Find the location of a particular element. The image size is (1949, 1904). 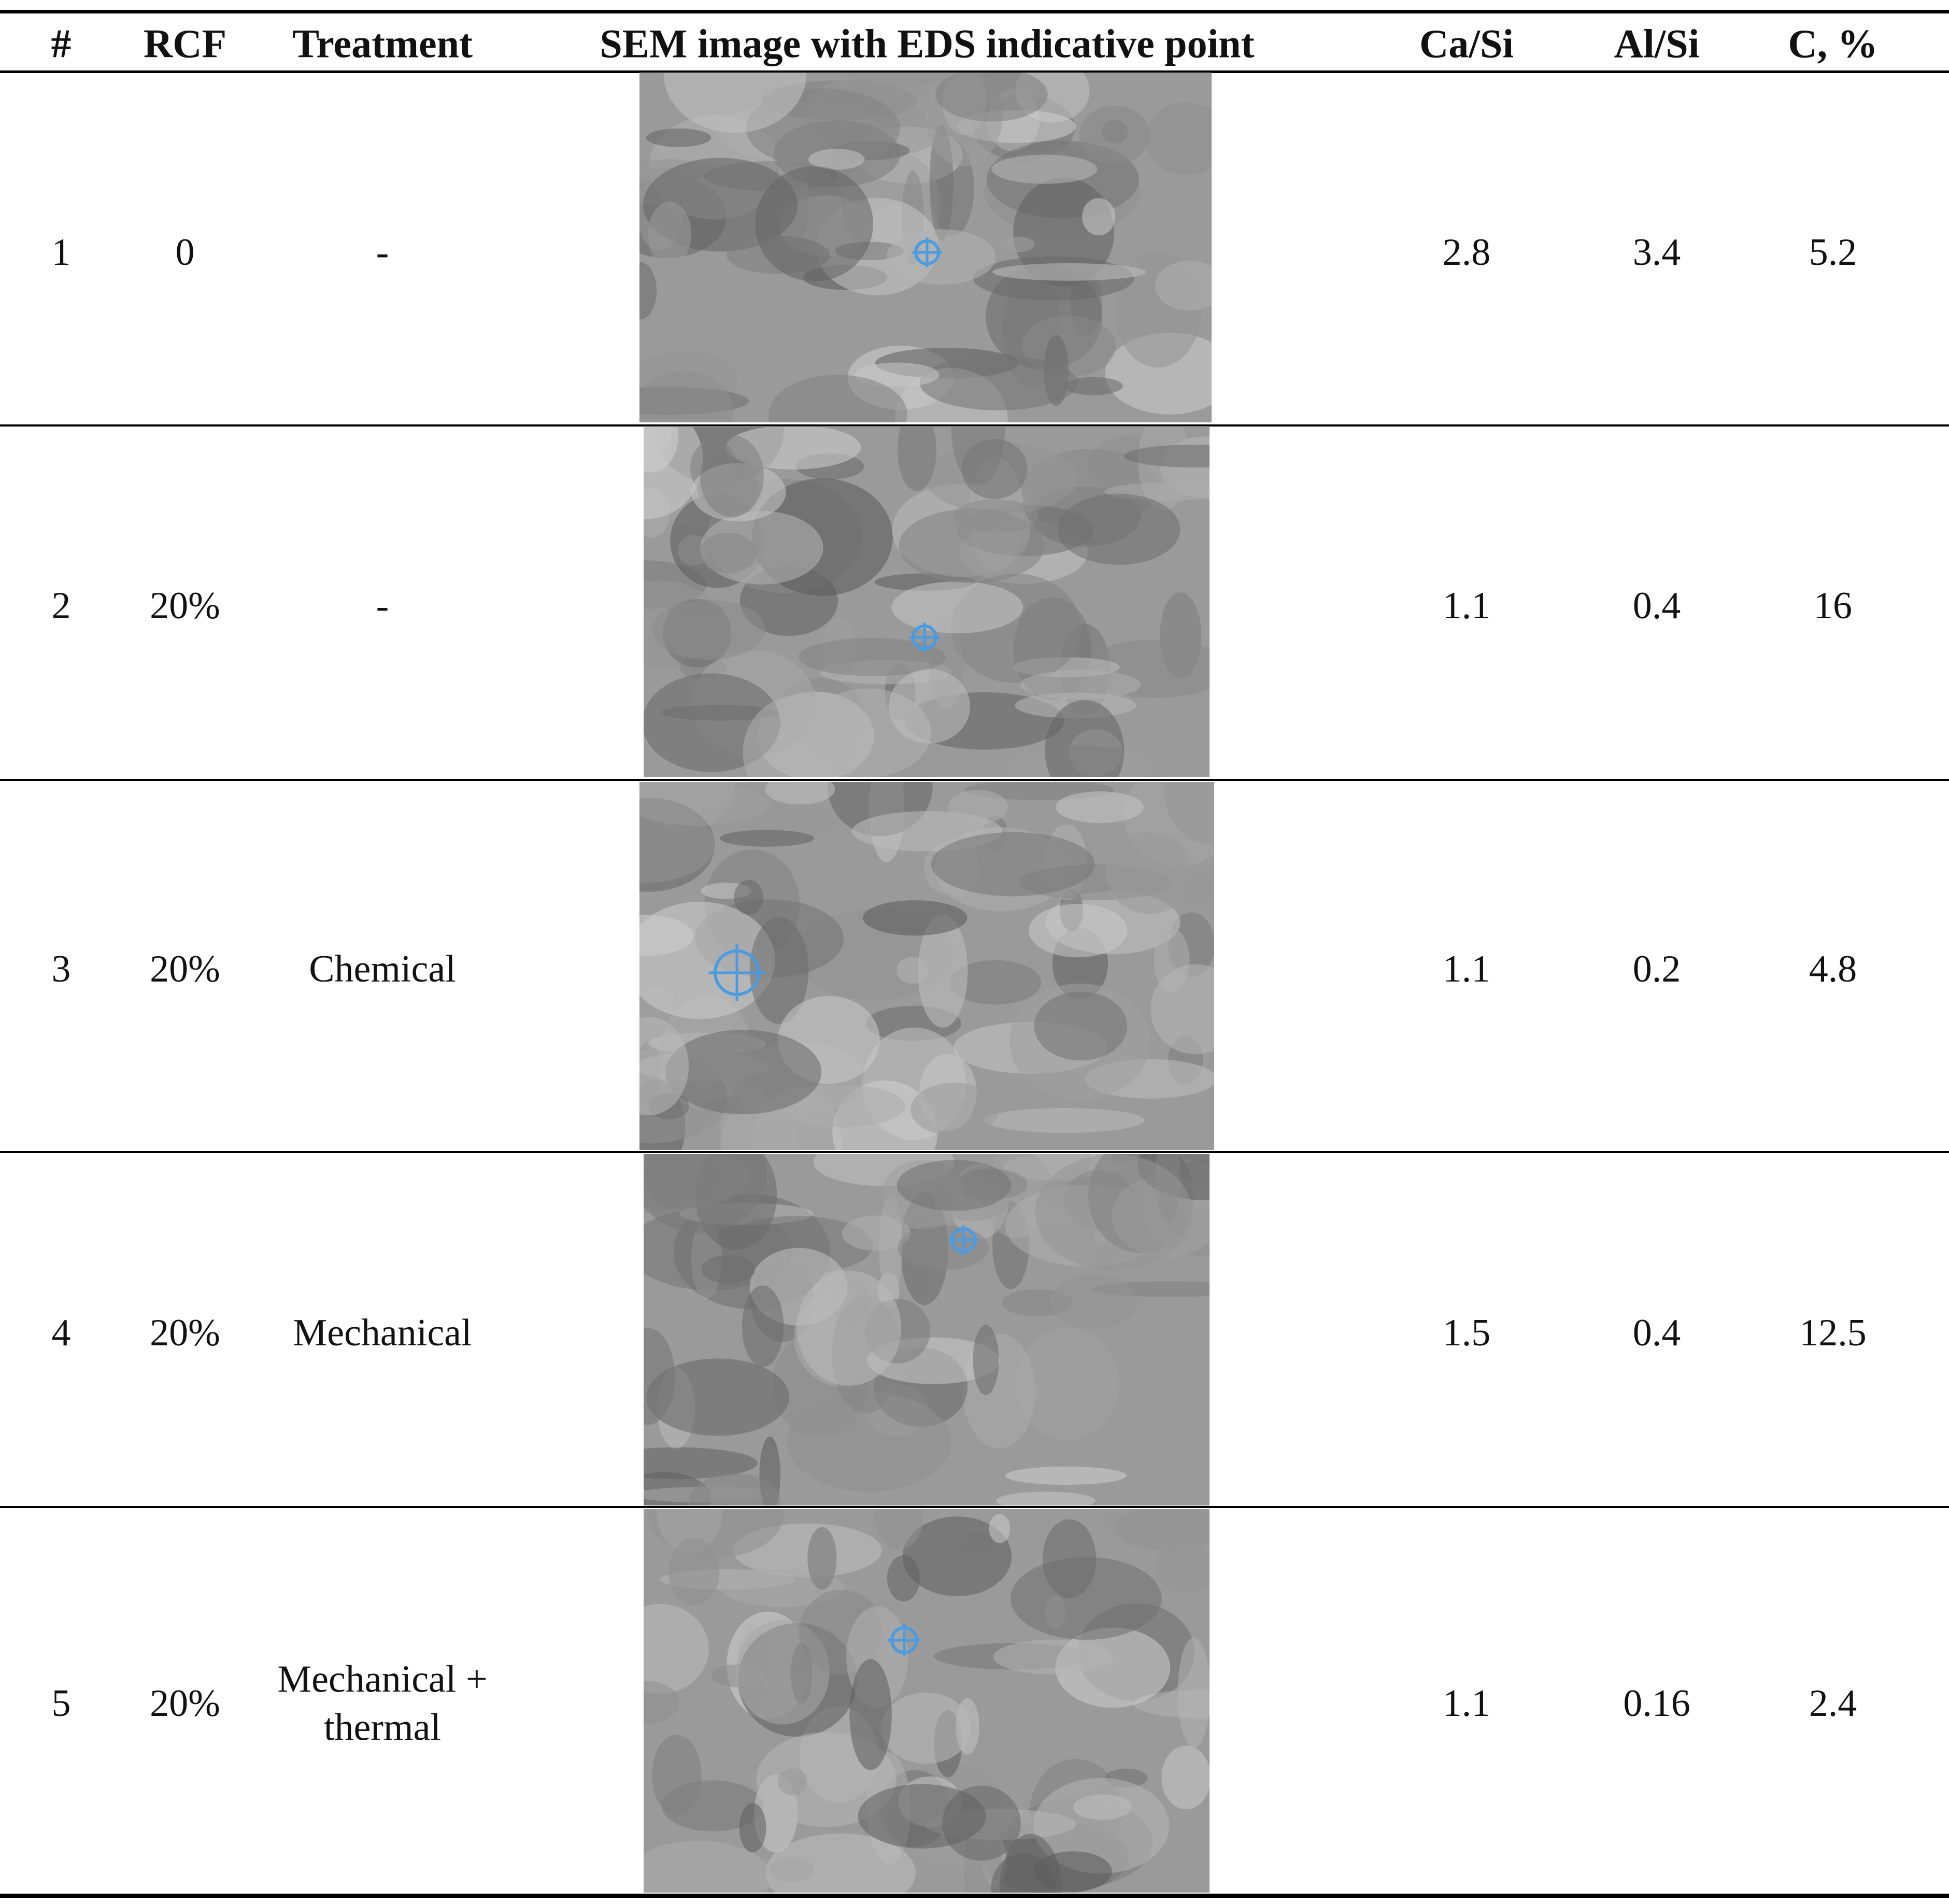

table-cell: 3 is located at coordinates (61, 968).